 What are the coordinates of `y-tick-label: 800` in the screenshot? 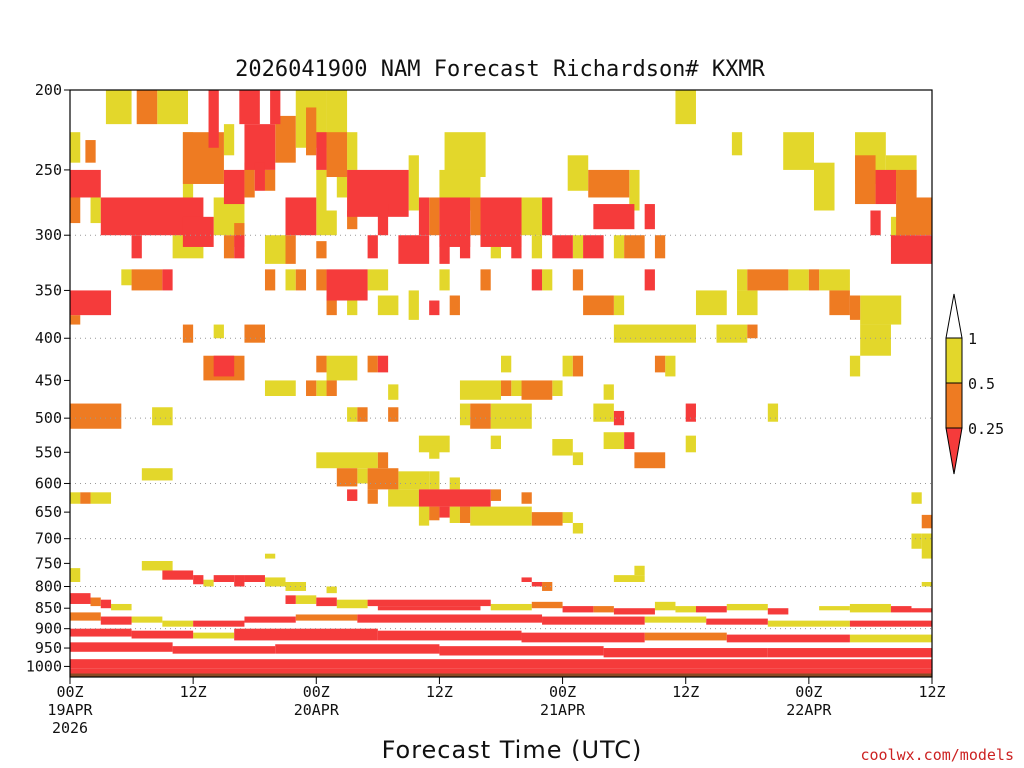 It's located at (48, 586).